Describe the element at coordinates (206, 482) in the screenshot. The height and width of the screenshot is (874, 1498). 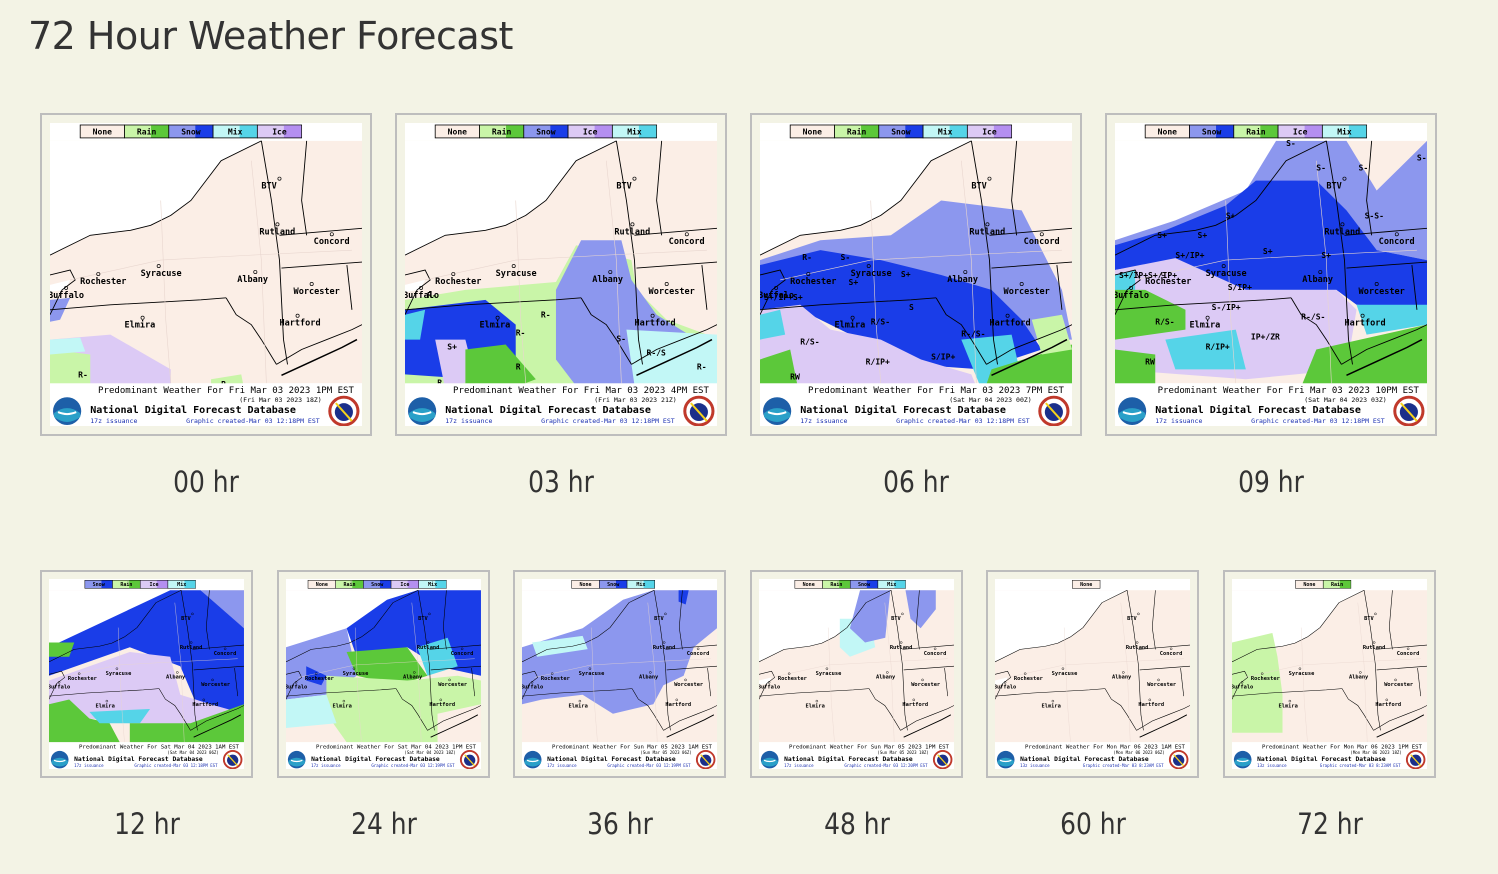
I see `hour-label-00: 00 hr` at that location.